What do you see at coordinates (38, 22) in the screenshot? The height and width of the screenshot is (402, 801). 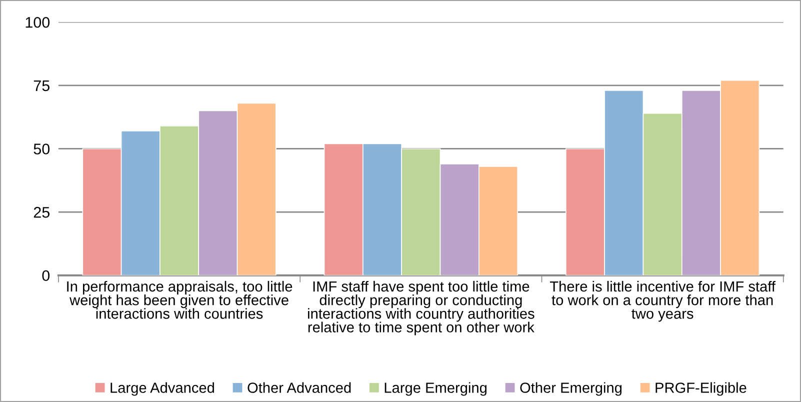 I see `y-tick-label: 100` at bounding box center [38, 22].